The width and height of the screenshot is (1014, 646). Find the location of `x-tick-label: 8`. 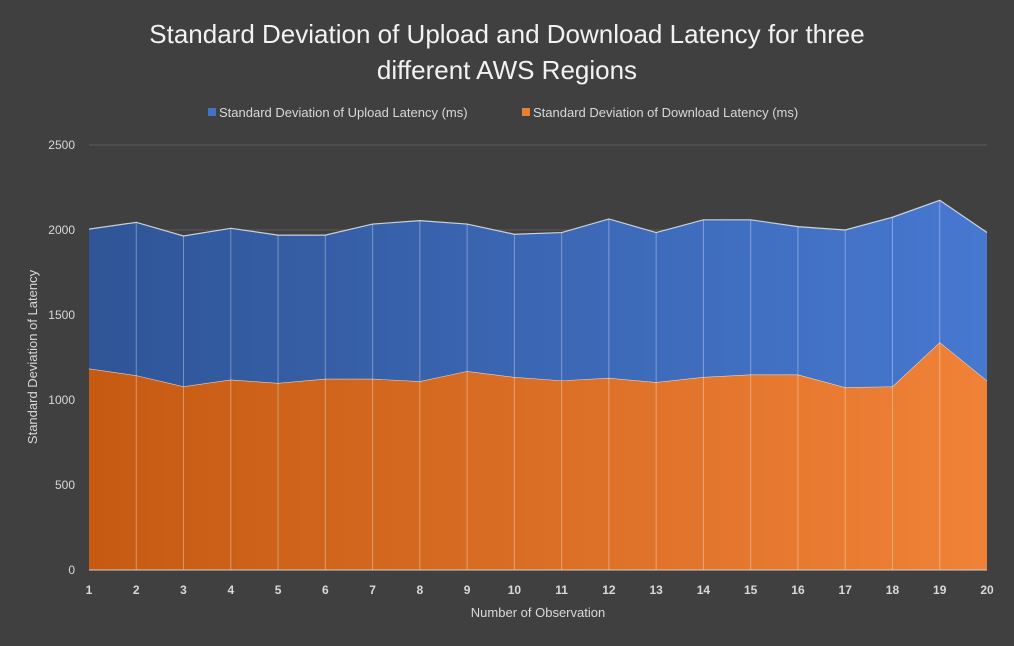

x-tick-label: 8 is located at coordinates (419, 590).